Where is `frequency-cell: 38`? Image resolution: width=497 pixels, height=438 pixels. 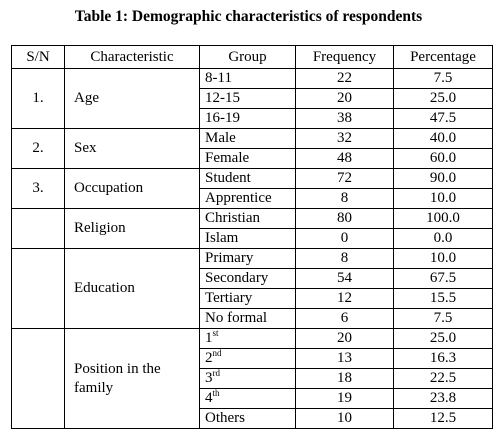
frequency-cell: 38 is located at coordinates (344, 118).